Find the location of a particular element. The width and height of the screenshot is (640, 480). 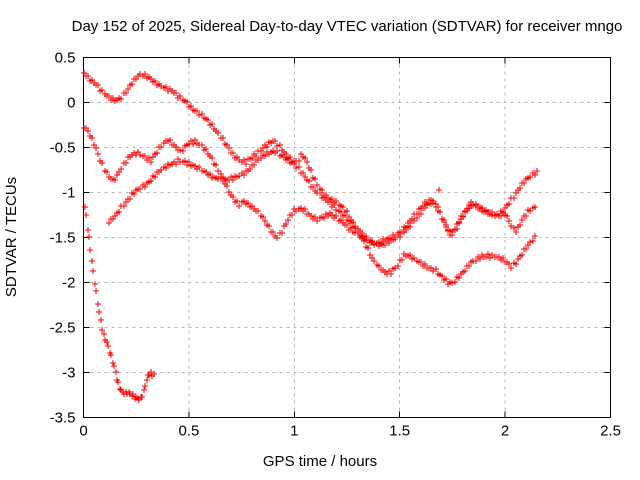

y-axis-label: SDTVAR / TECUs is located at coordinates (11, 237).